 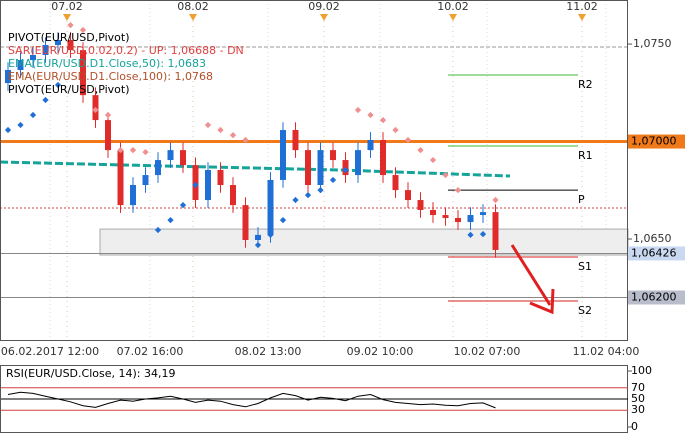 I want to click on top-date-label: 07.02, so click(x=67, y=6).